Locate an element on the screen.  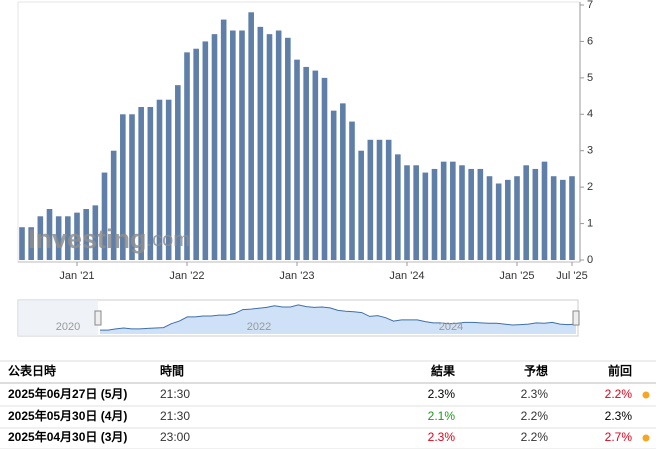
x-tick-label: Jan '24 is located at coordinates (406, 276).